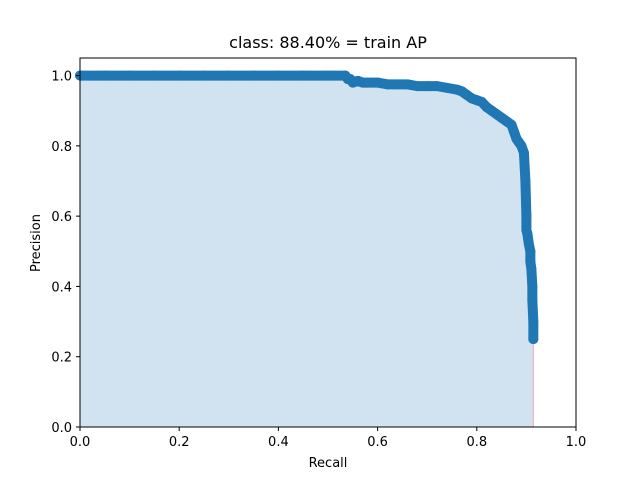  Describe the element at coordinates (179, 442) in the screenshot. I see `x-tick-label: 0.2` at that location.